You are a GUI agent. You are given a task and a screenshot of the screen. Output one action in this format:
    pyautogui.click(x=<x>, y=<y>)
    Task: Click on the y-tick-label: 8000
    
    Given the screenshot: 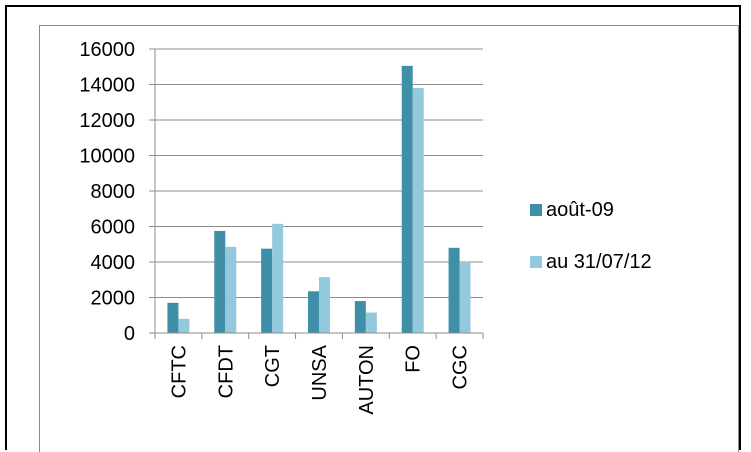 What is the action you would take?
    pyautogui.click(x=113, y=192)
    